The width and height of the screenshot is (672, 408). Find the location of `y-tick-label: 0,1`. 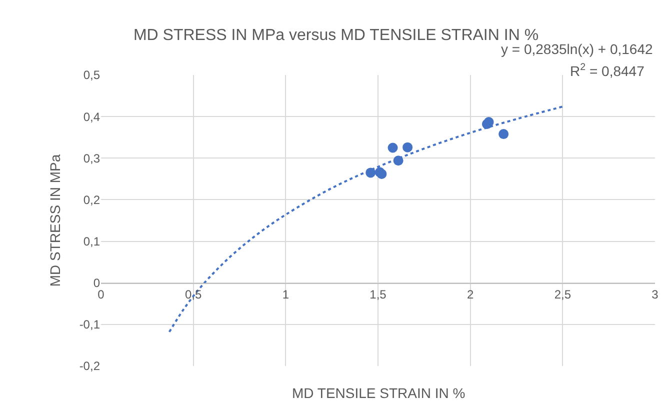

y-tick-label: 0,1 is located at coordinates (91, 241).